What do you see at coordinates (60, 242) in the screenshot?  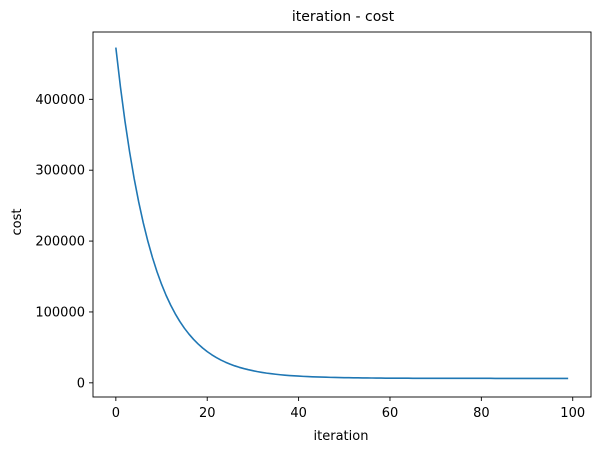 I see `y-tick-label: 200000` at bounding box center [60, 242].